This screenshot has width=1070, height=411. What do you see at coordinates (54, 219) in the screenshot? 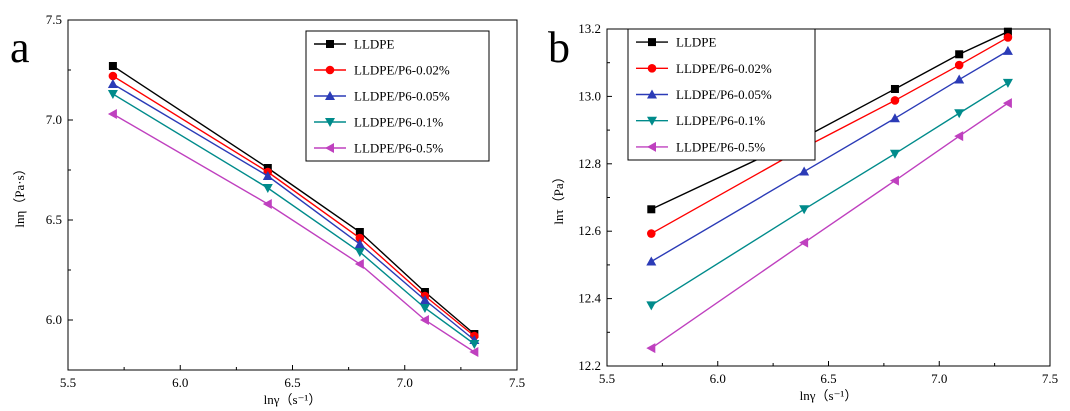
I see `y-tick-label: 6.5` at bounding box center [54, 219].